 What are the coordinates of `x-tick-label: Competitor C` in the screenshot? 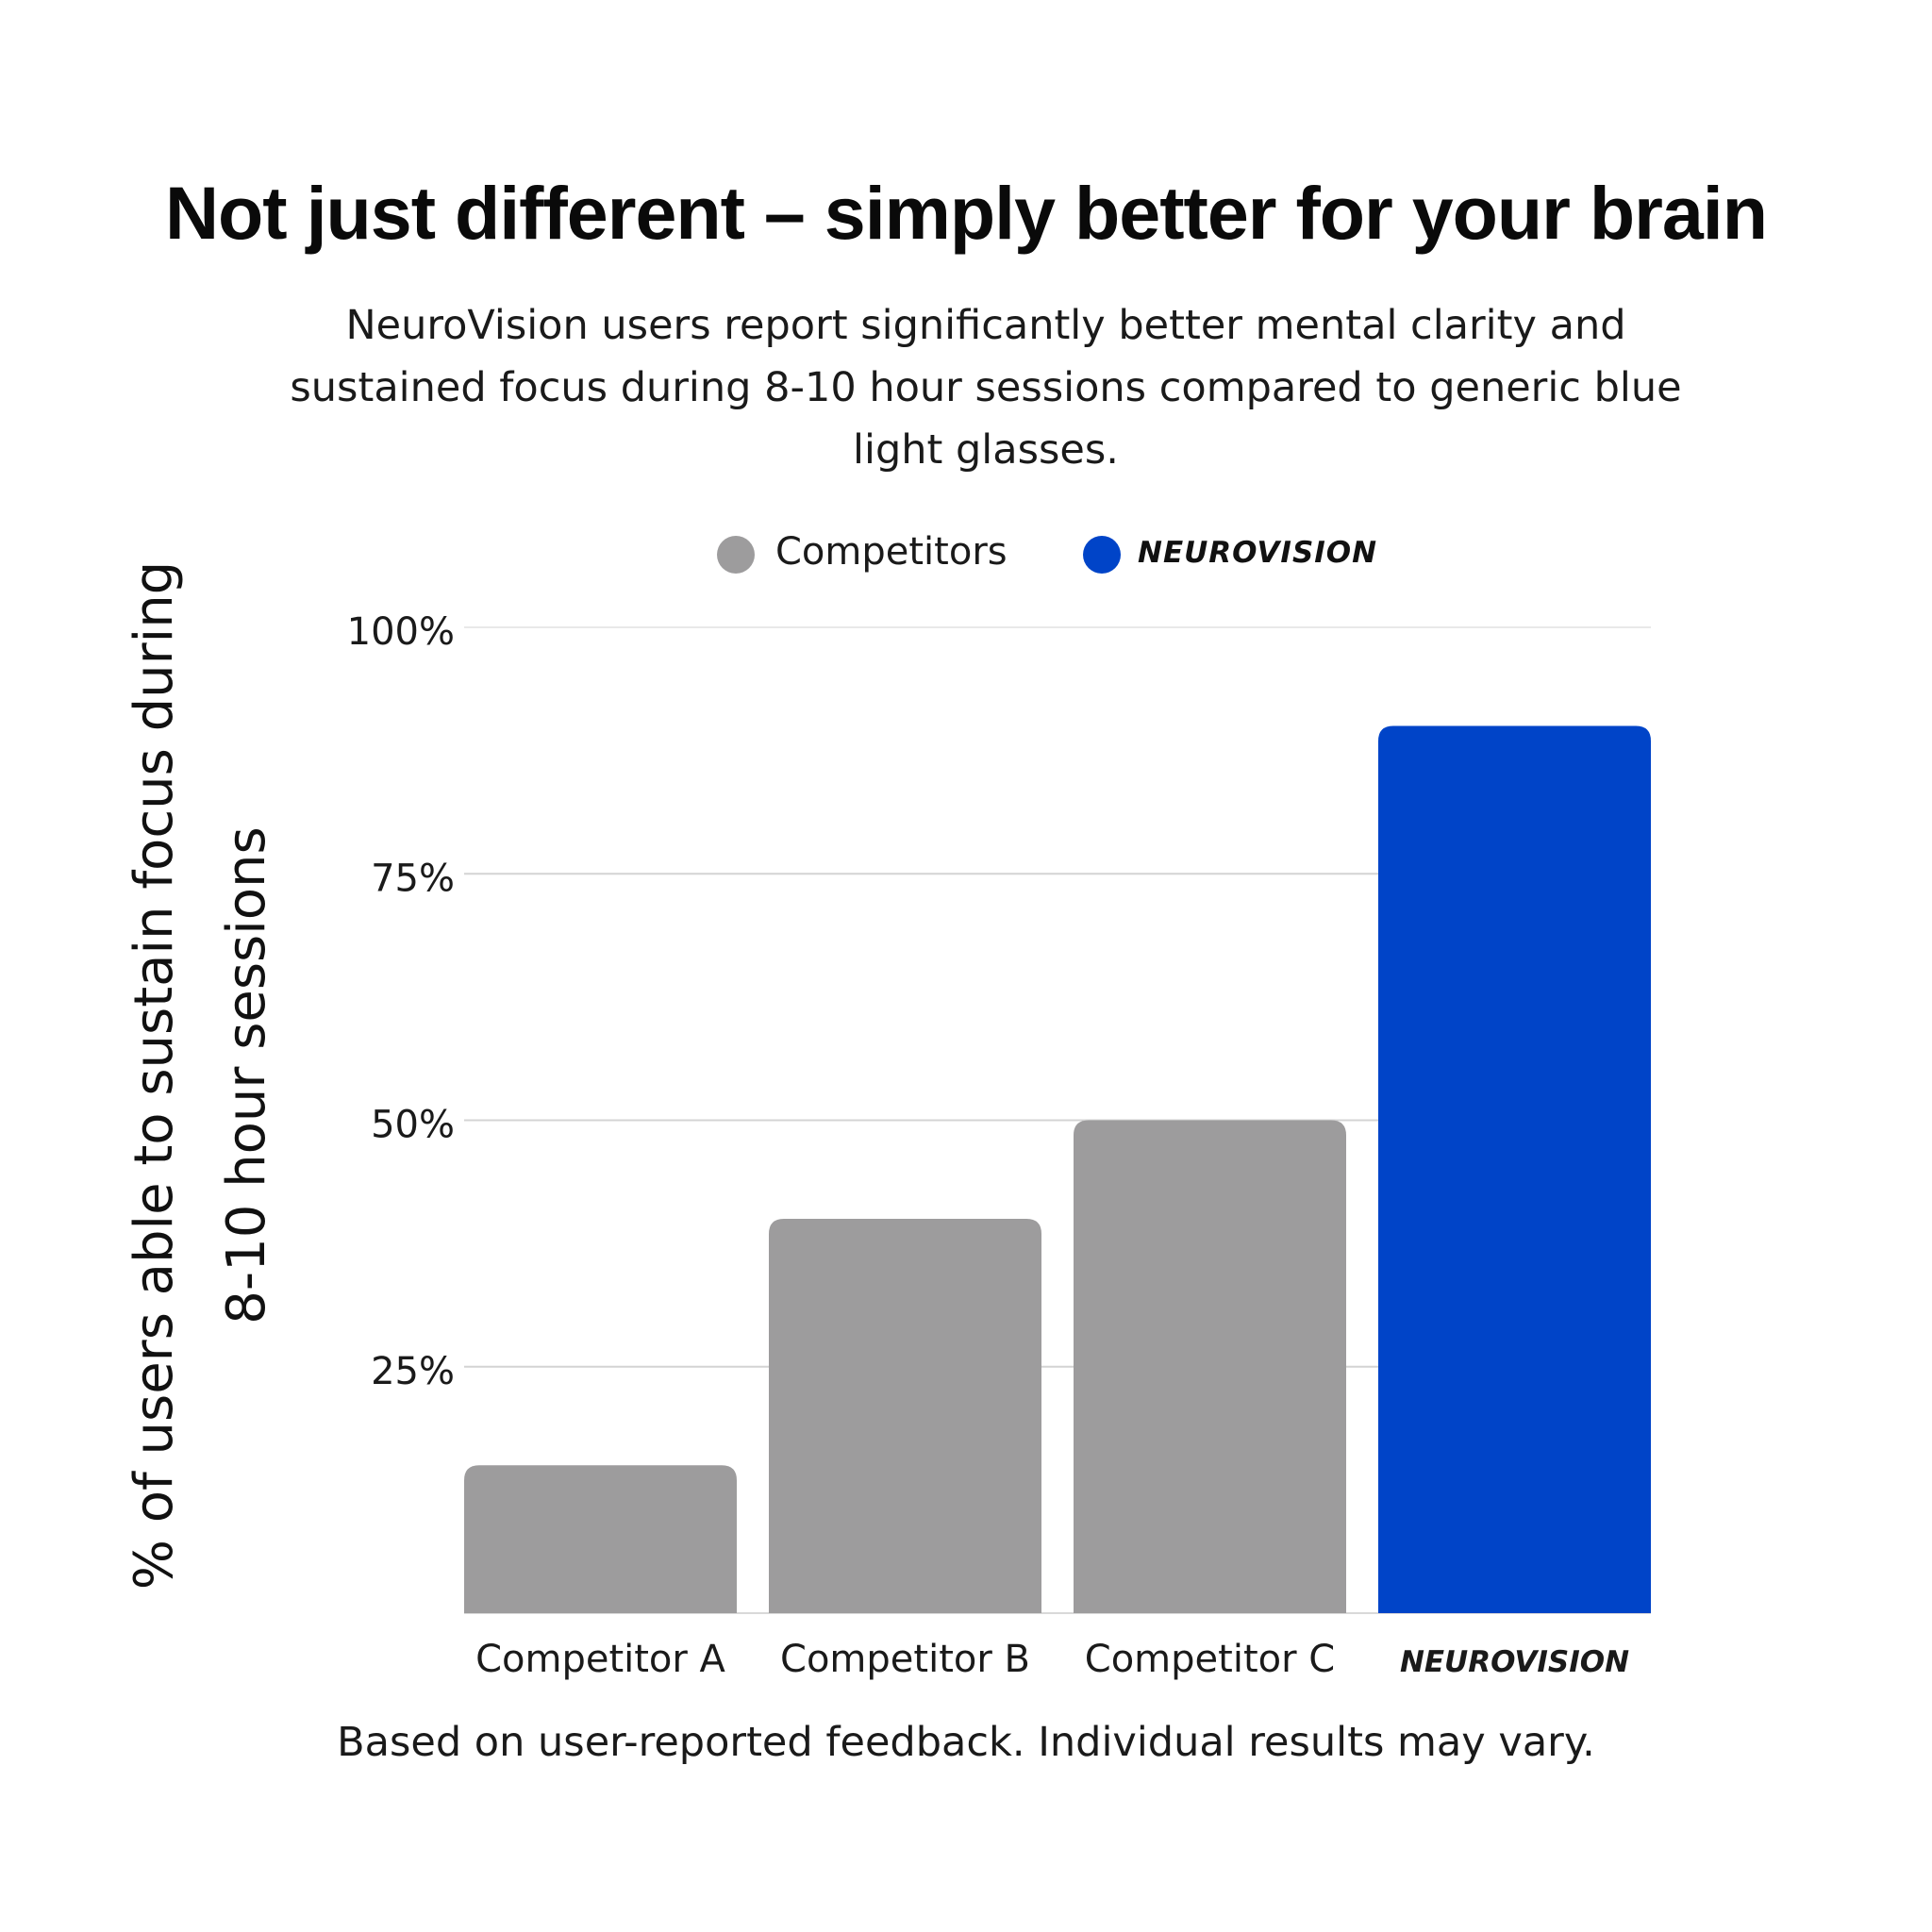 It's located at (1210, 1660).